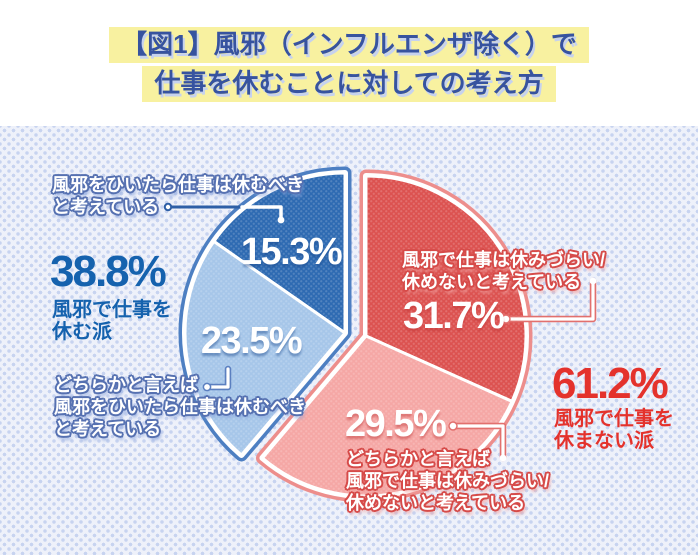  Describe the element at coordinates (396, 424) in the screenshot. I see `pct-label-lean-hard-to-rest: 29.5%` at that location.